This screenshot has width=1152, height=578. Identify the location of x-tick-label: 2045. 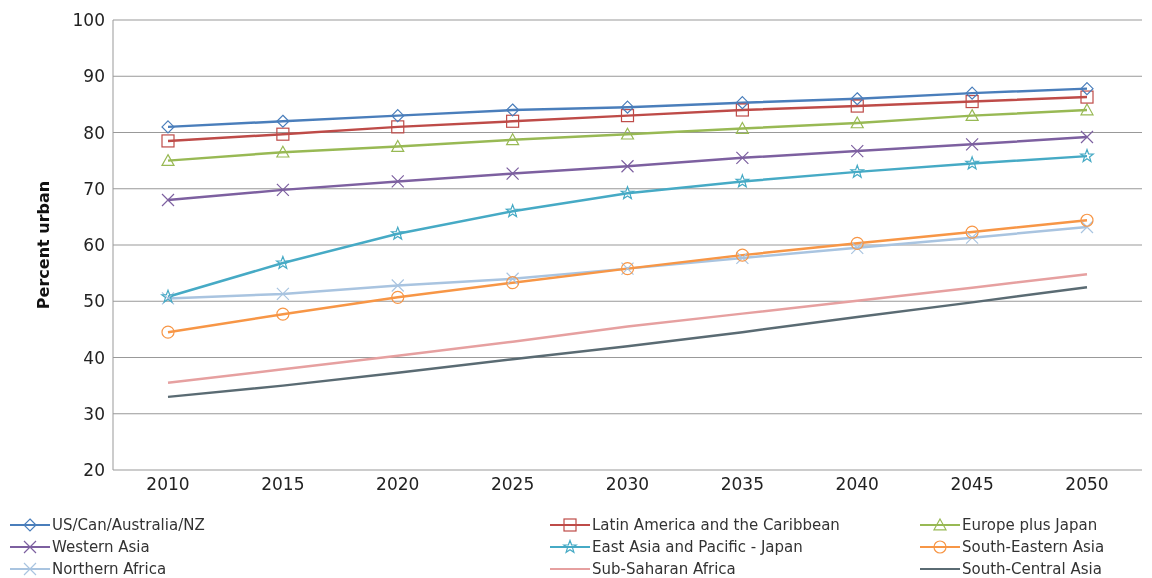
(972, 484).